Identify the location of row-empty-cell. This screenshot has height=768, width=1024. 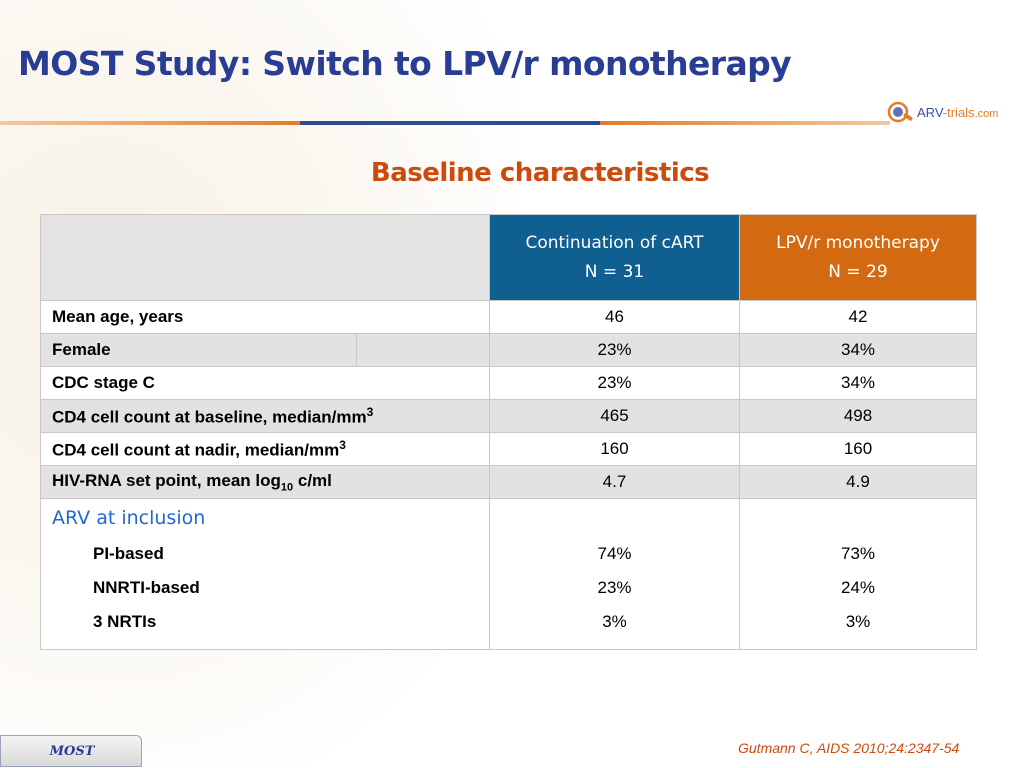
(423, 350).